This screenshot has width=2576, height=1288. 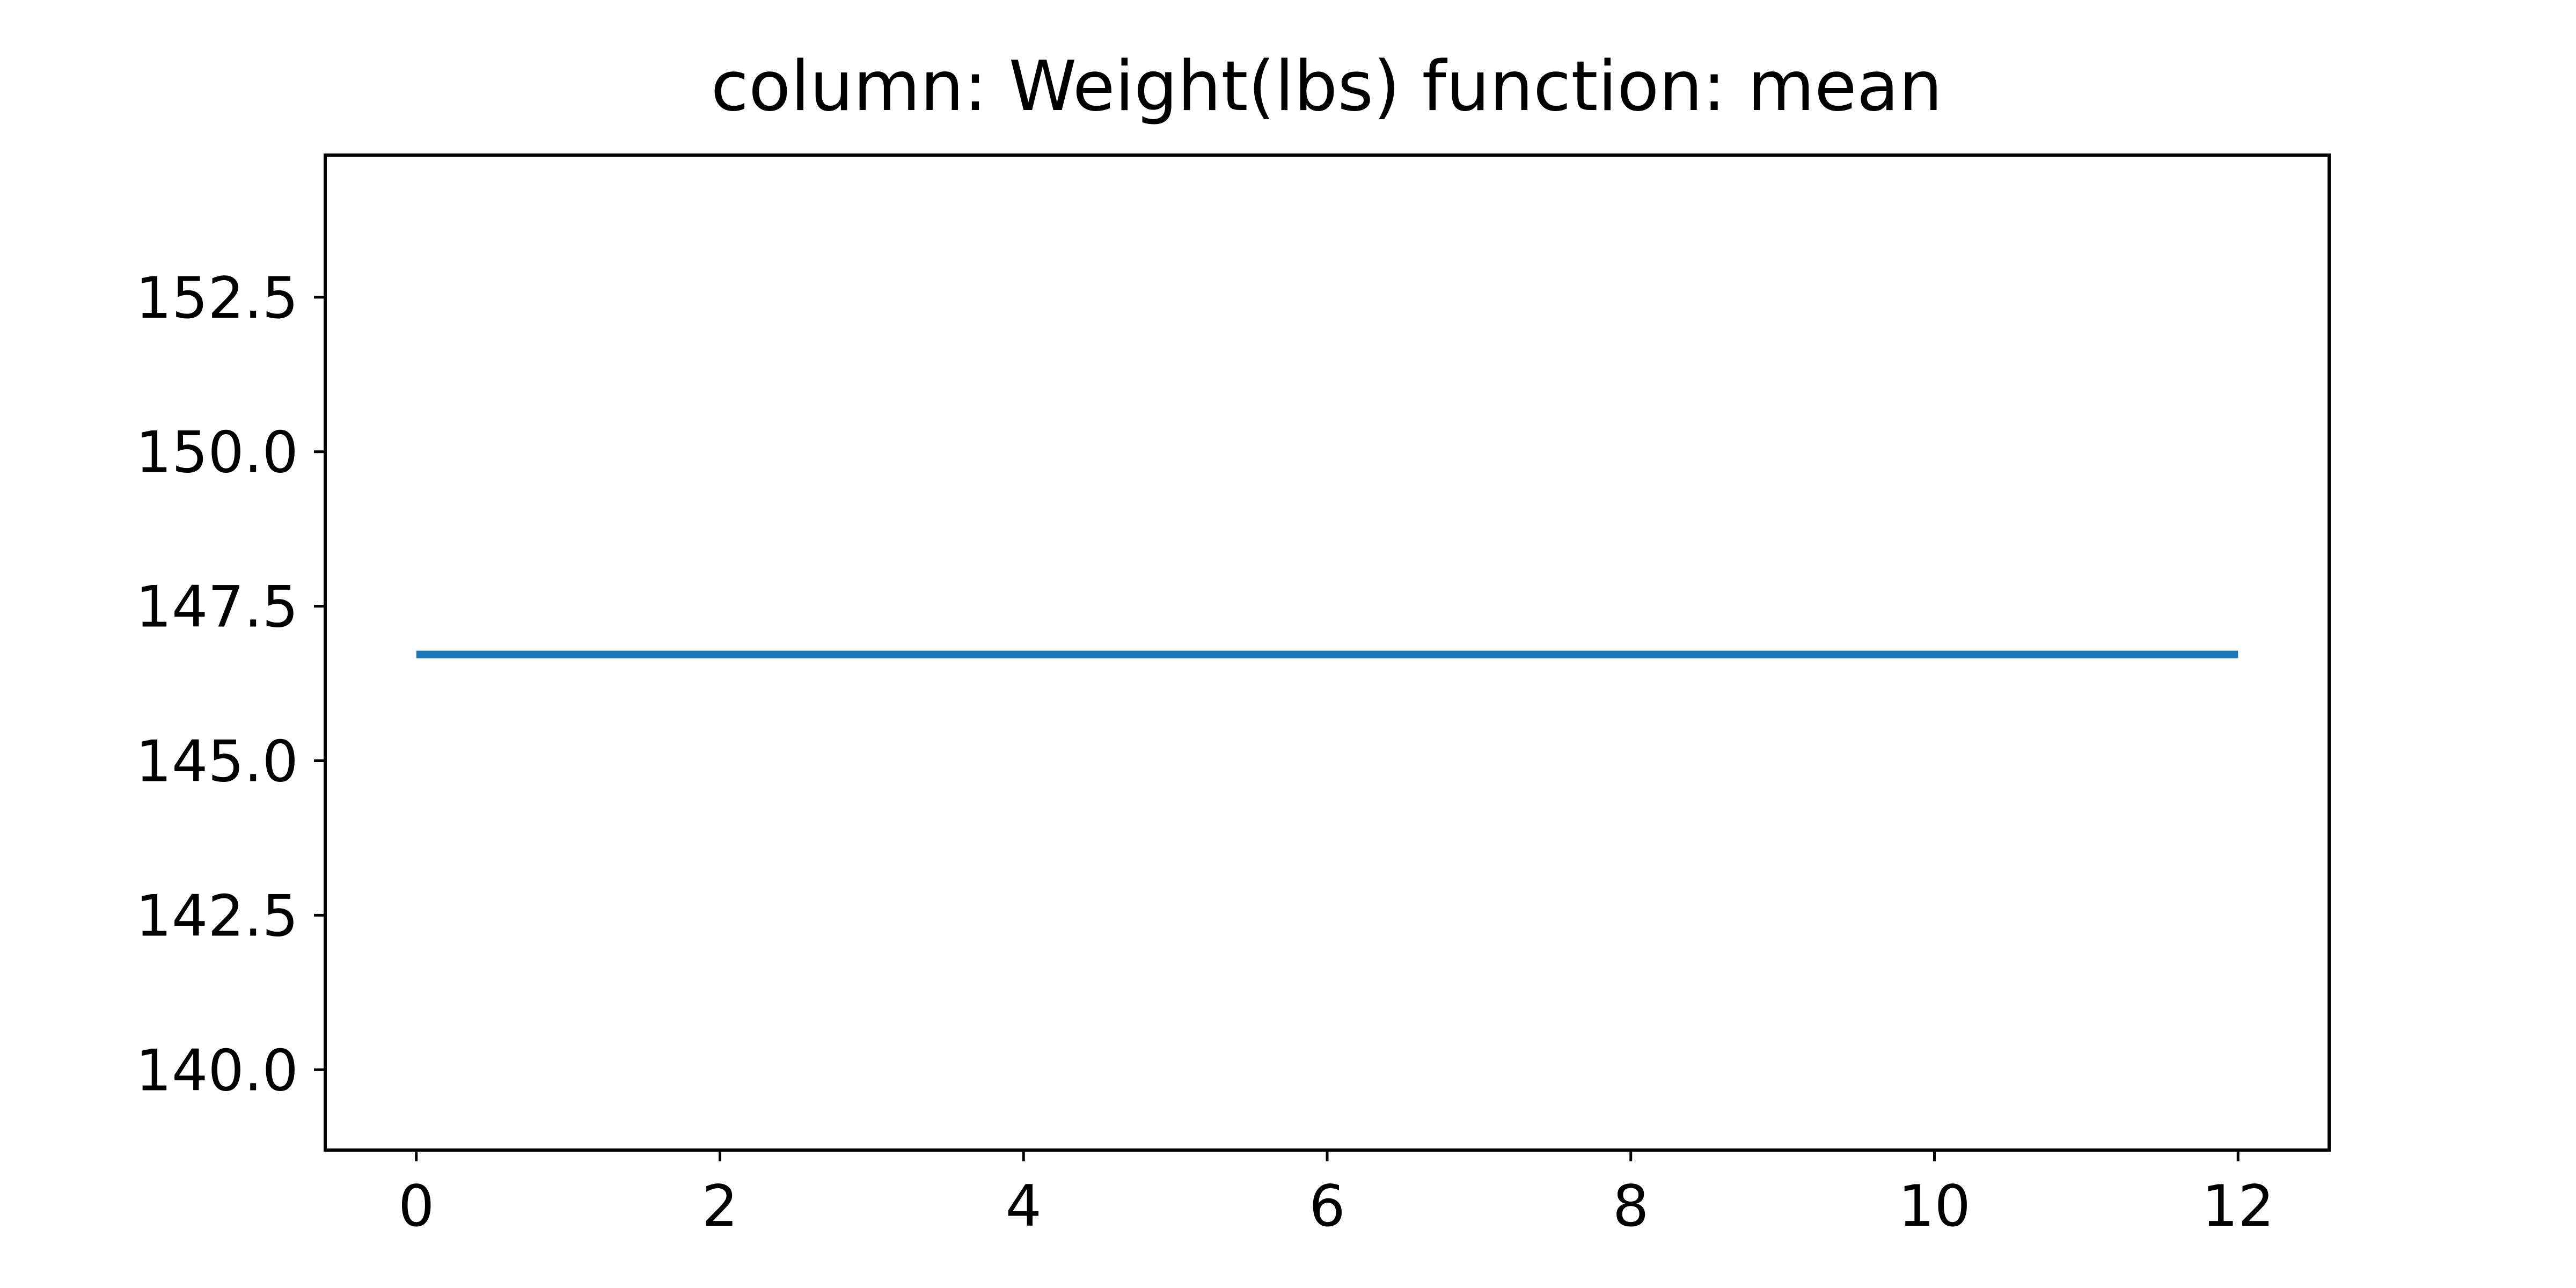 What do you see at coordinates (2238, 1206) in the screenshot?
I see `x-tick-label: 12` at bounding box center [2238, 1206].